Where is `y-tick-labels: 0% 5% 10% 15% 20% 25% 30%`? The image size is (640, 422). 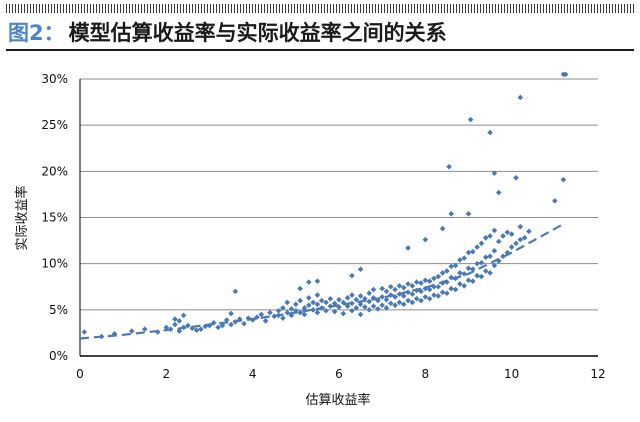
y-tick-labels: 0% 5% 10% 15% 20% 25% 30% is located at coordinates (54, 217).